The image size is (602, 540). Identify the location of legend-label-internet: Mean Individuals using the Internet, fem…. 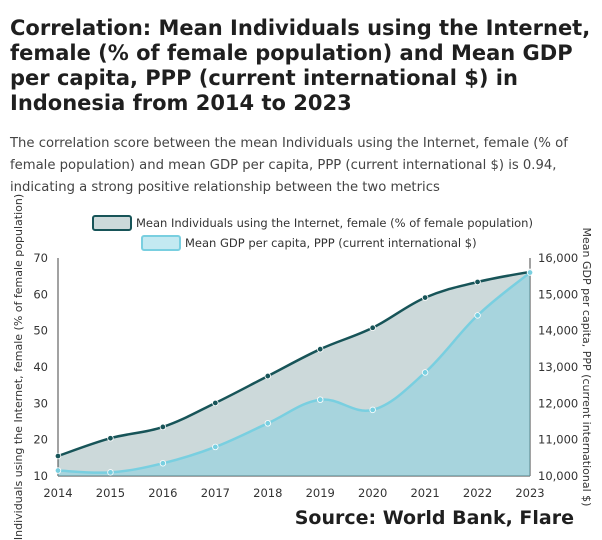
(334, 223).